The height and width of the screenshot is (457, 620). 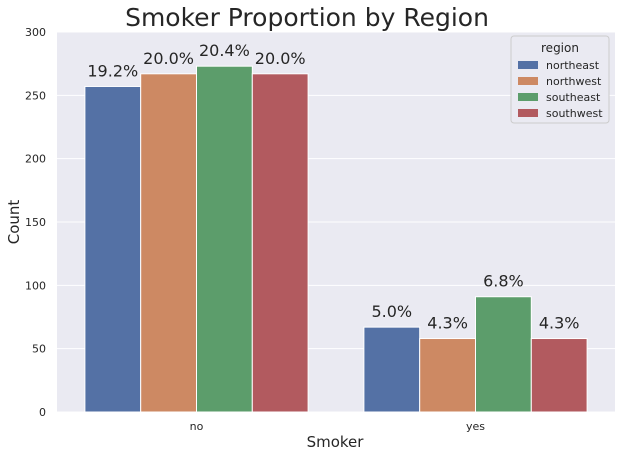 I want to click on data-label: 6.8%, so click(x=503, y=281).